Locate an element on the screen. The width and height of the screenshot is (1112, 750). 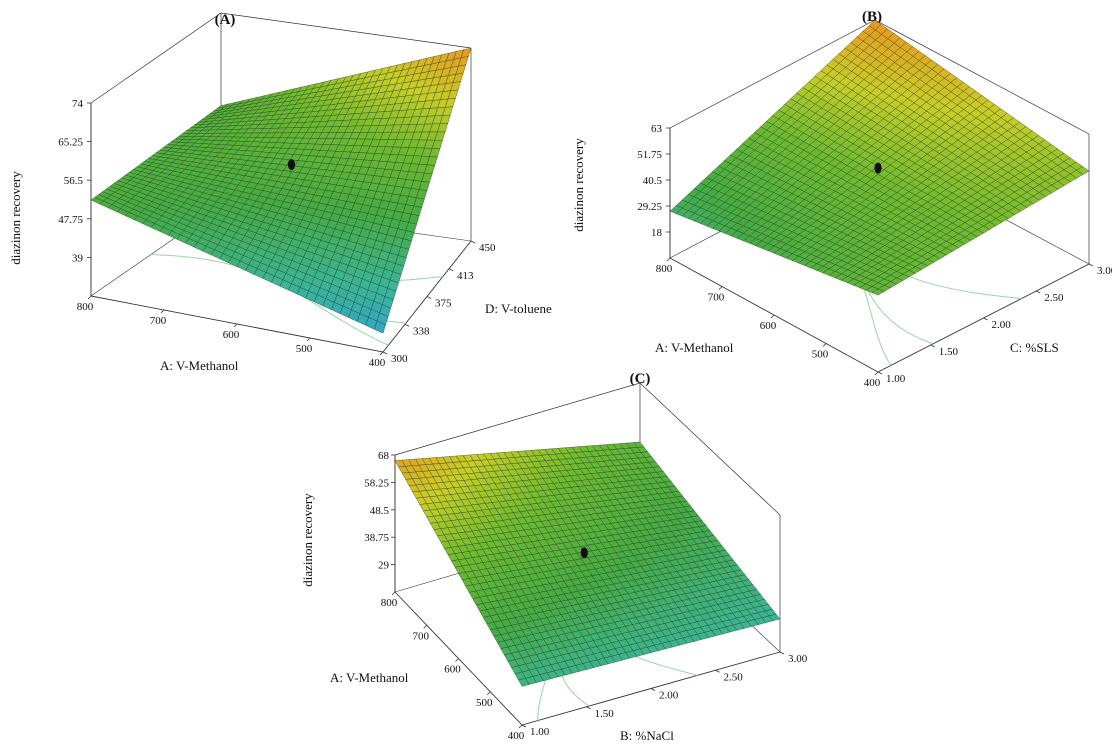
z-tick-label: 29 is located at coordinates (384, 566).